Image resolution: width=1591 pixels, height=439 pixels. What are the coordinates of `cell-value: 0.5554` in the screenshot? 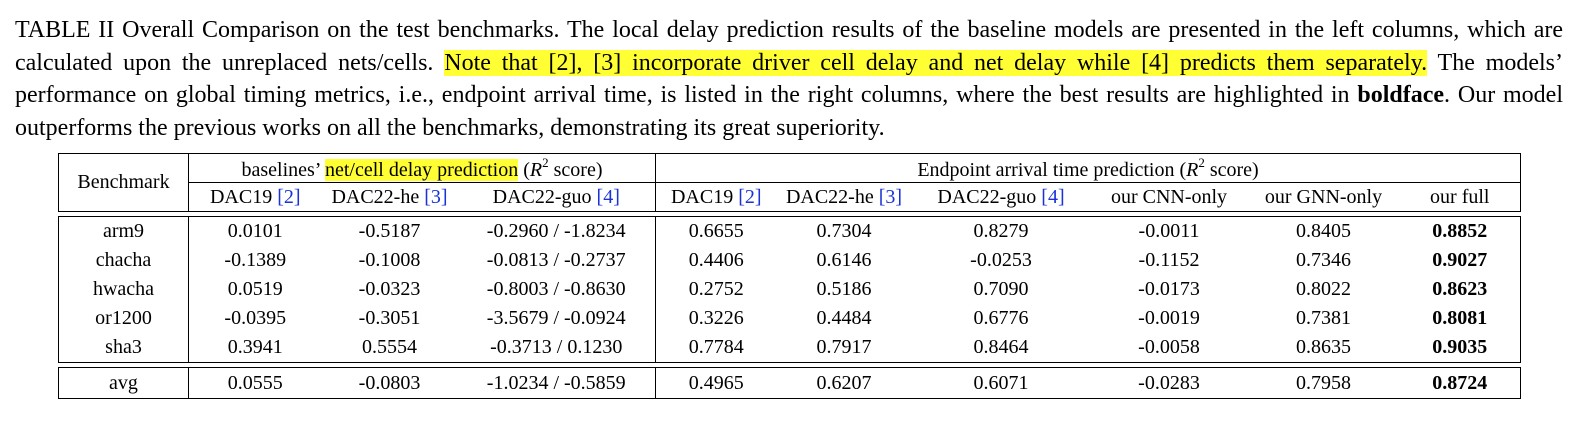 It's located at (389, 348).